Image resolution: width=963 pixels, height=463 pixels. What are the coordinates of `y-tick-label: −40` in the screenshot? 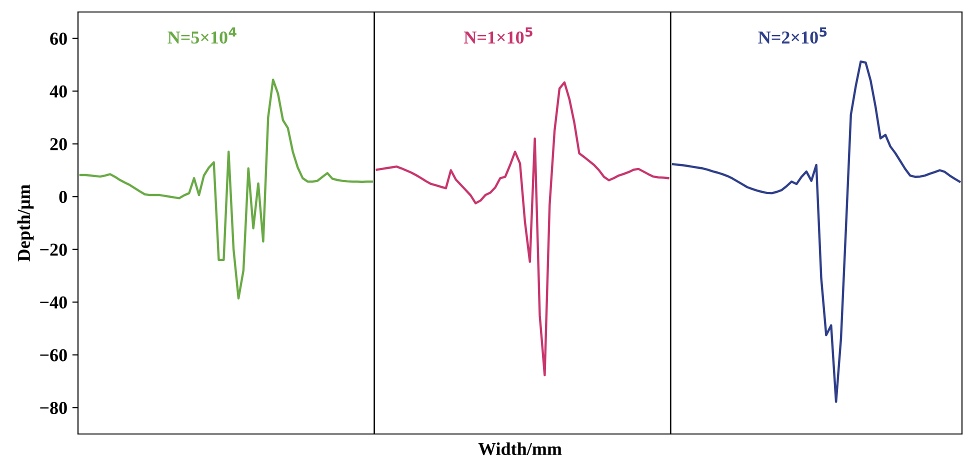 It's located at (53, 302).